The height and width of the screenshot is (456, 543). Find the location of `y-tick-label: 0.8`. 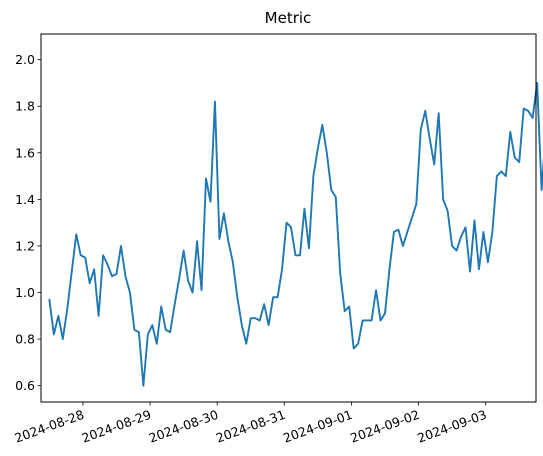

y-tick-label: 0.8 is located at coordinates (25, 339).